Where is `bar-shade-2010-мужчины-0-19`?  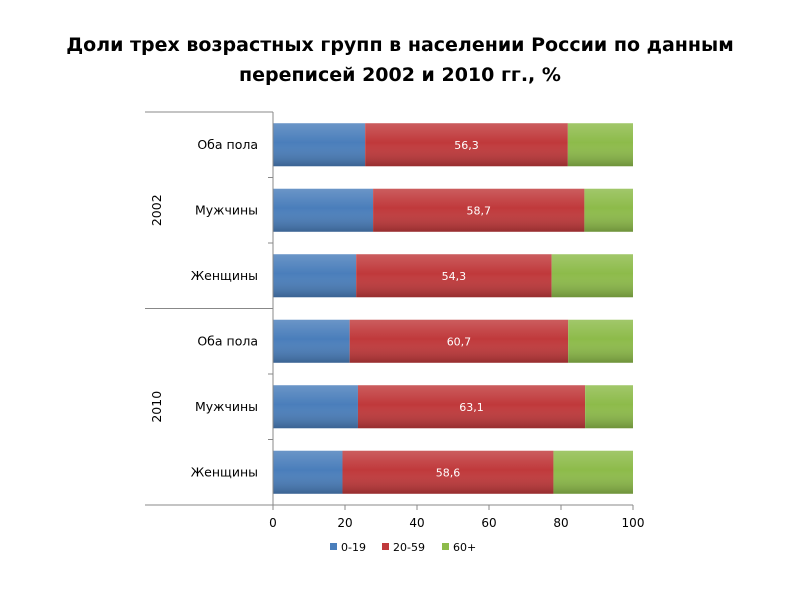 bar-shade-2010-мужчины-0-19 is located at coordinates (315, 407).